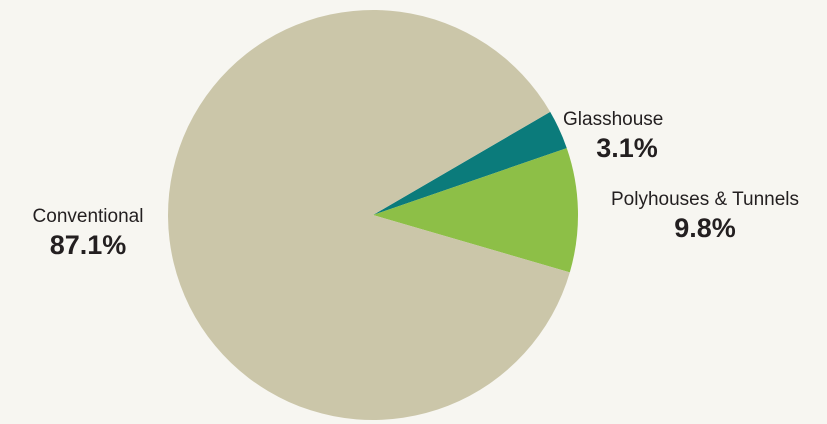  I want to click on slice-label: Glasshouse, so click(613, 119).